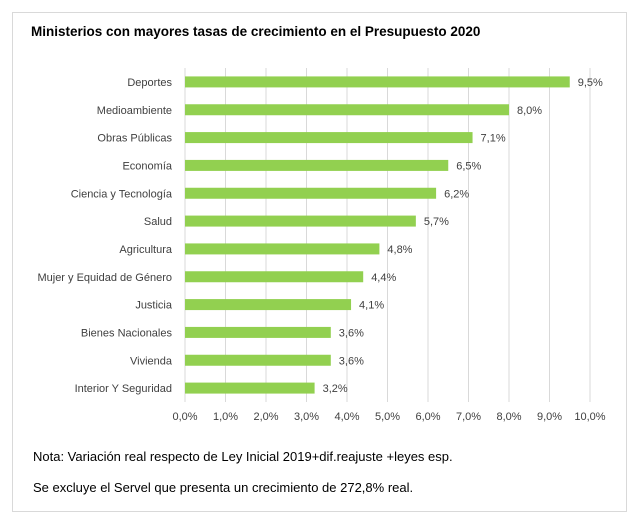  Describe the element at coordinates (383, 278) in the screenshot. I see `data-label: 4,4%` at that location.